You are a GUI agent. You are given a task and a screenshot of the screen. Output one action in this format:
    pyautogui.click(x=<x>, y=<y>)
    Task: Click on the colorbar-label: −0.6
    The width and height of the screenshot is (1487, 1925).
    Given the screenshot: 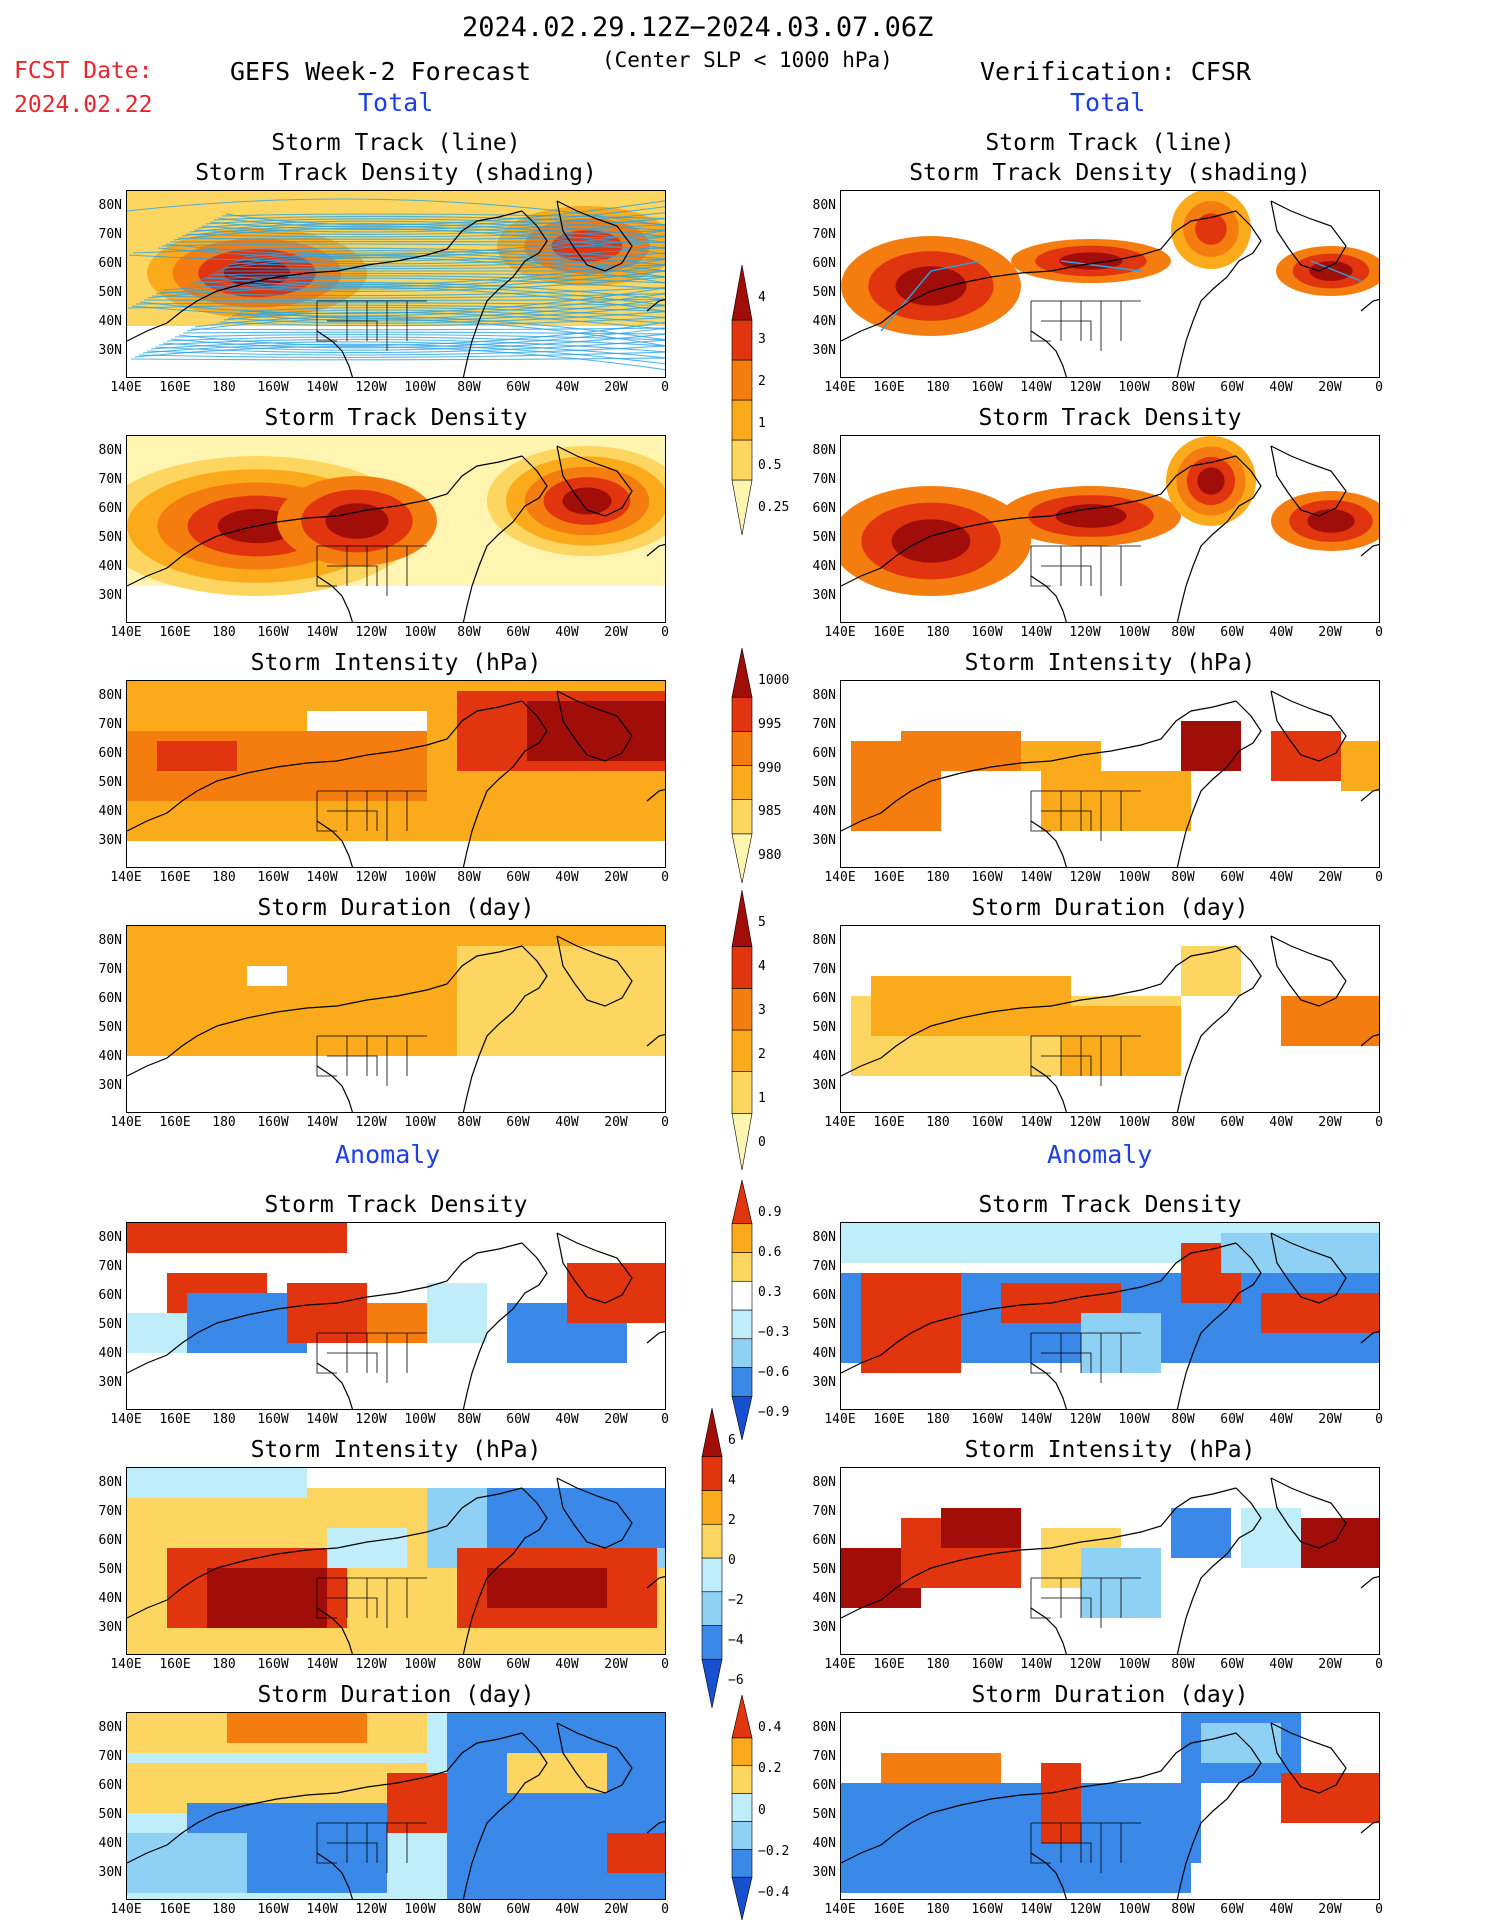 What is the action you would take?
    pyautogui.click(x=774, y=1372)
    